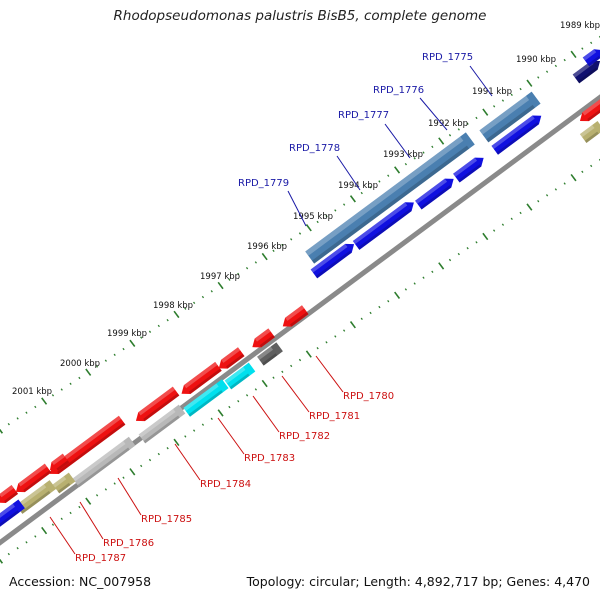  Describe the element at coordinates (403, 155) in the screenshot. I see `tick-label: 1993 kbp` at that location.